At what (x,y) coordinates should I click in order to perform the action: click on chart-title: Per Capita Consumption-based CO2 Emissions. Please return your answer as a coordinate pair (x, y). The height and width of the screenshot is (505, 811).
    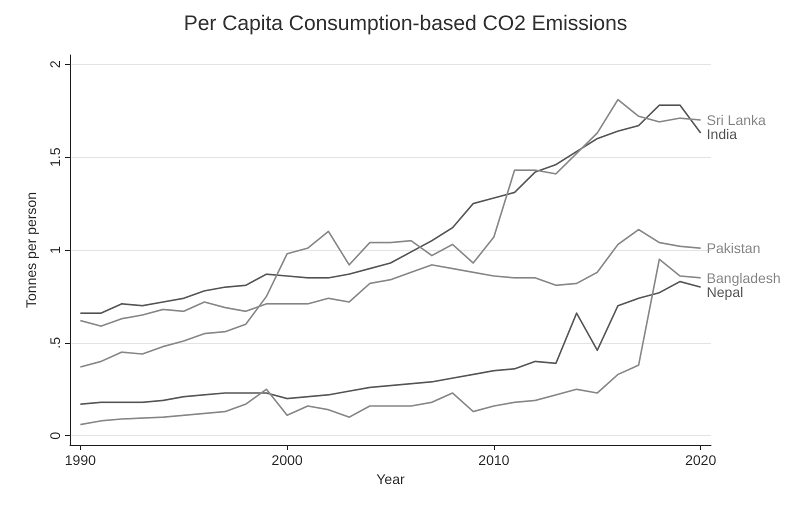
    Looking at the image, I should click on (406, 23).